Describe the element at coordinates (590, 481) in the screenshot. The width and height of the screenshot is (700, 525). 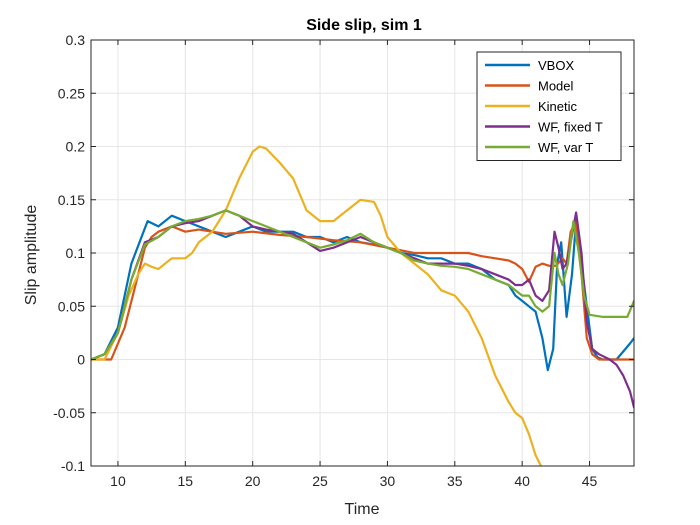
I see `x-tick-label: 45` at that location.